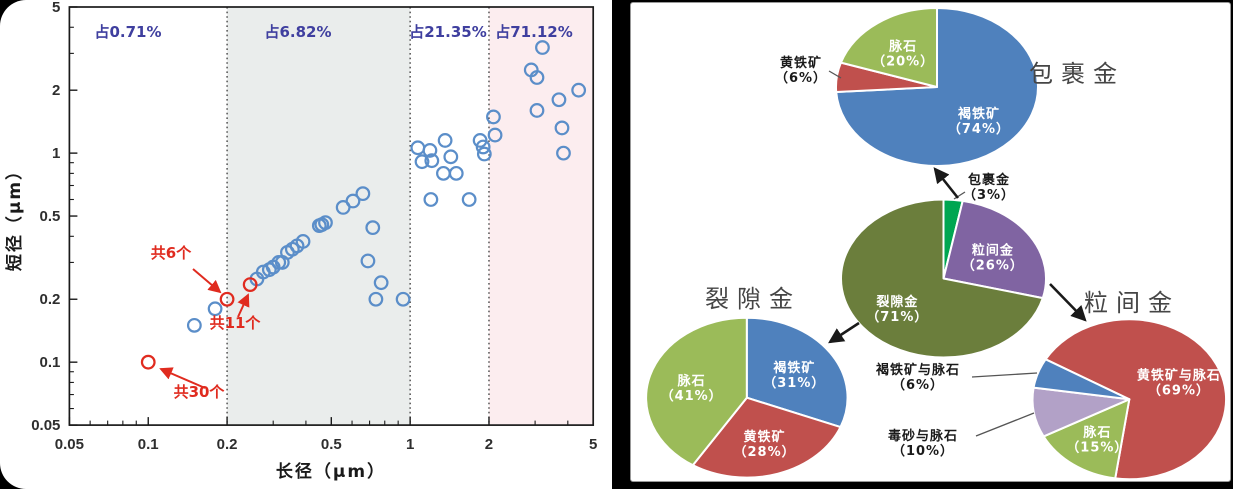 Image resolution: width=1233 pixels, height=489 pixels. I want to click on slice-label-pct: （31%）, so click(794, 383).